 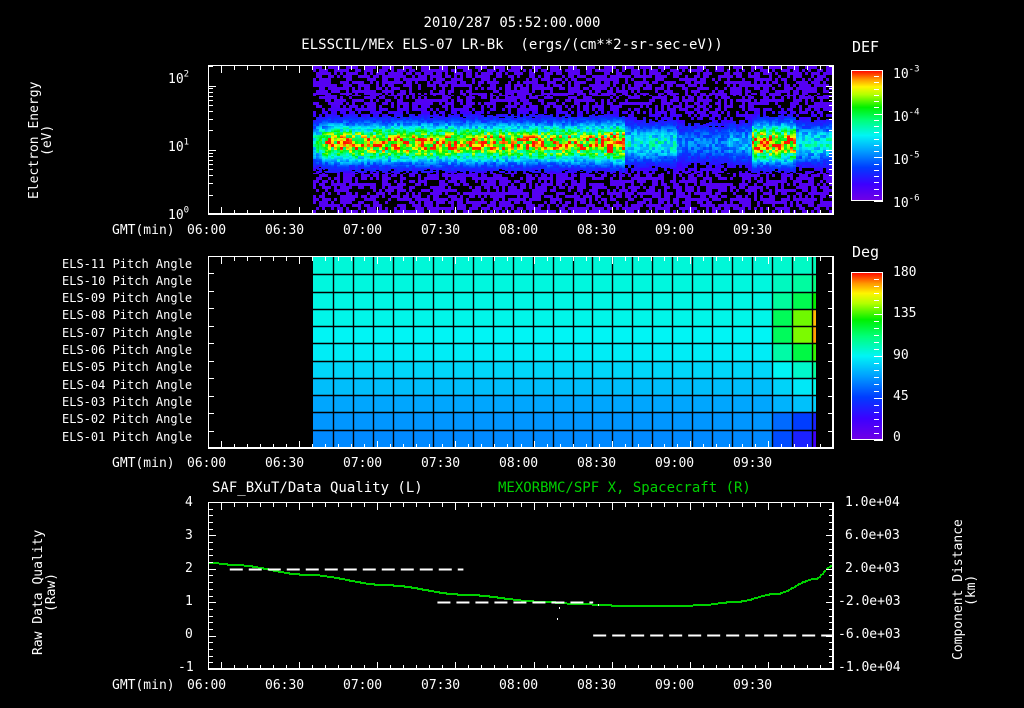 I want to click on top-panel-xtick-0: 06:00, so click(x=207, y=230).